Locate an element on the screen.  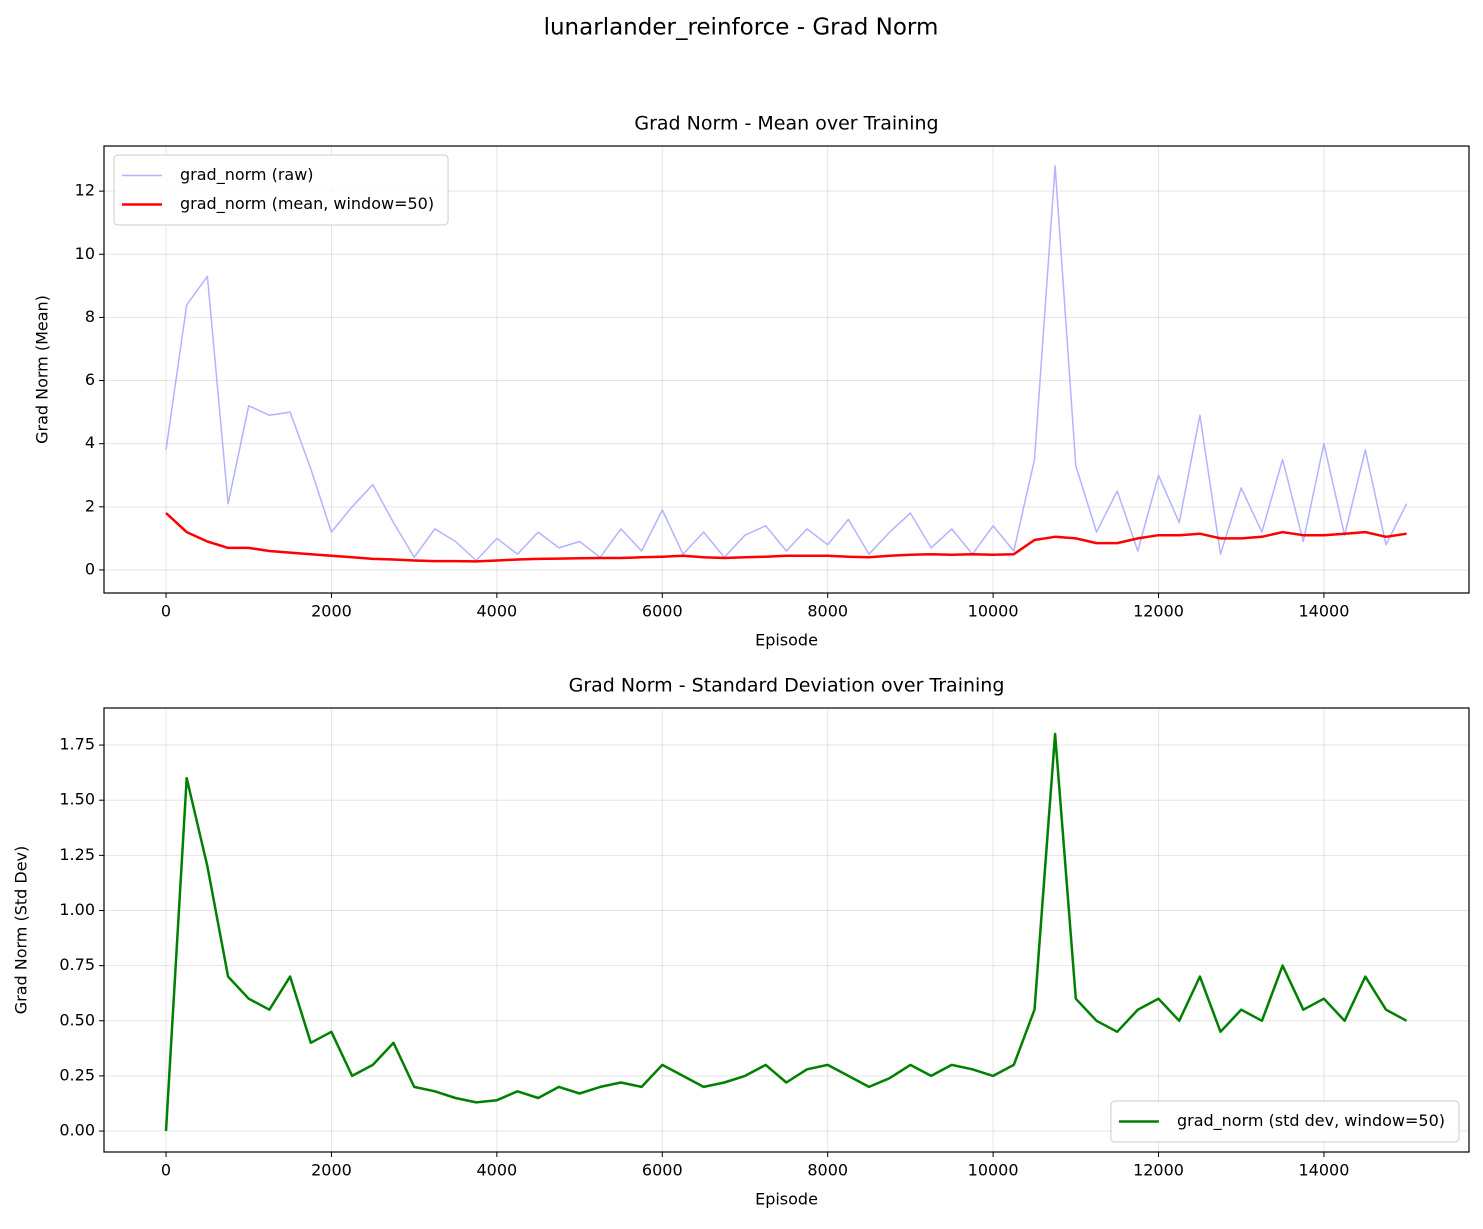
legend-label: grad_norm (raw) is located at coordinates (247, 175).